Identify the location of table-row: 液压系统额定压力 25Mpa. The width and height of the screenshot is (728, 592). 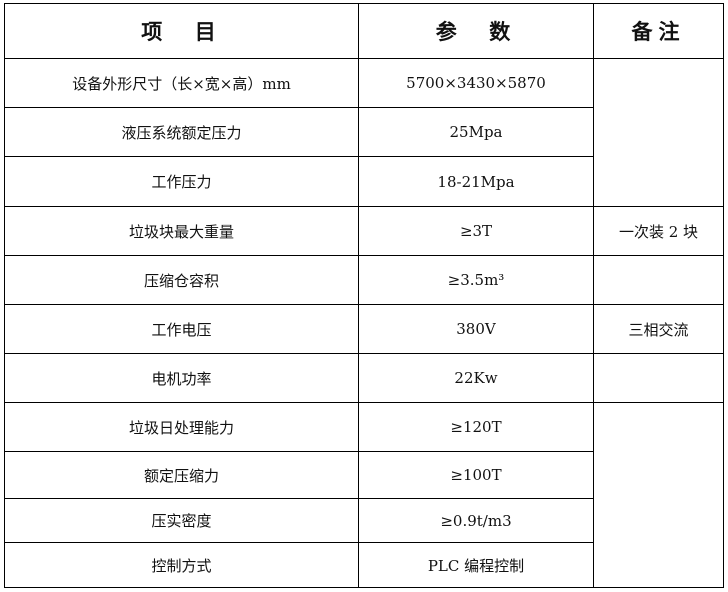
(364, 132).